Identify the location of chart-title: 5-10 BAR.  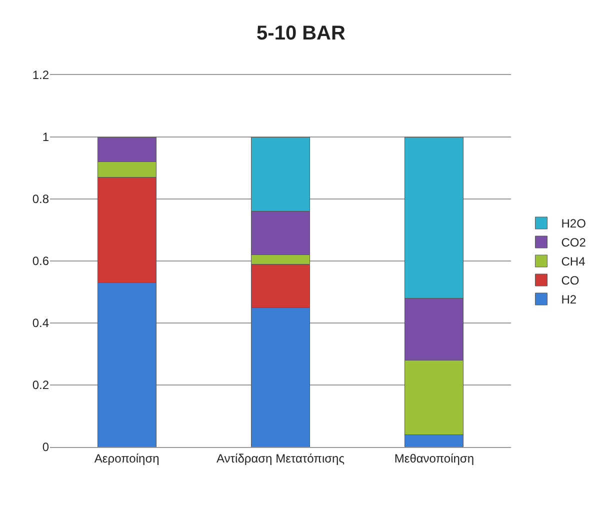
(301, 33).